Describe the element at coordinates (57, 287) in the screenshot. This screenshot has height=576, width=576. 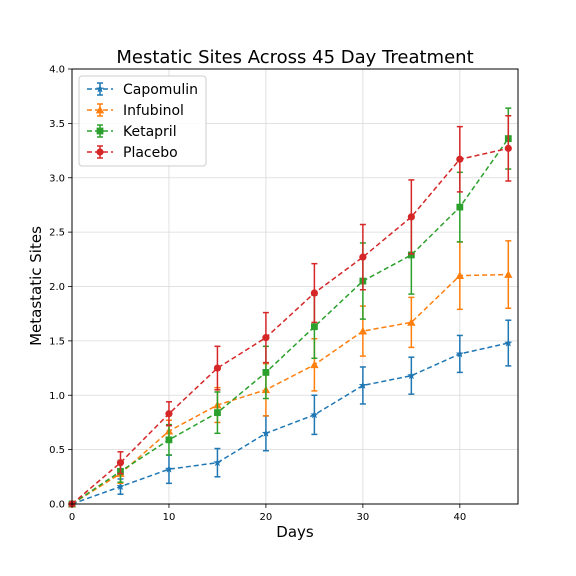
I see `y-tick-label: 2.0` at that location.